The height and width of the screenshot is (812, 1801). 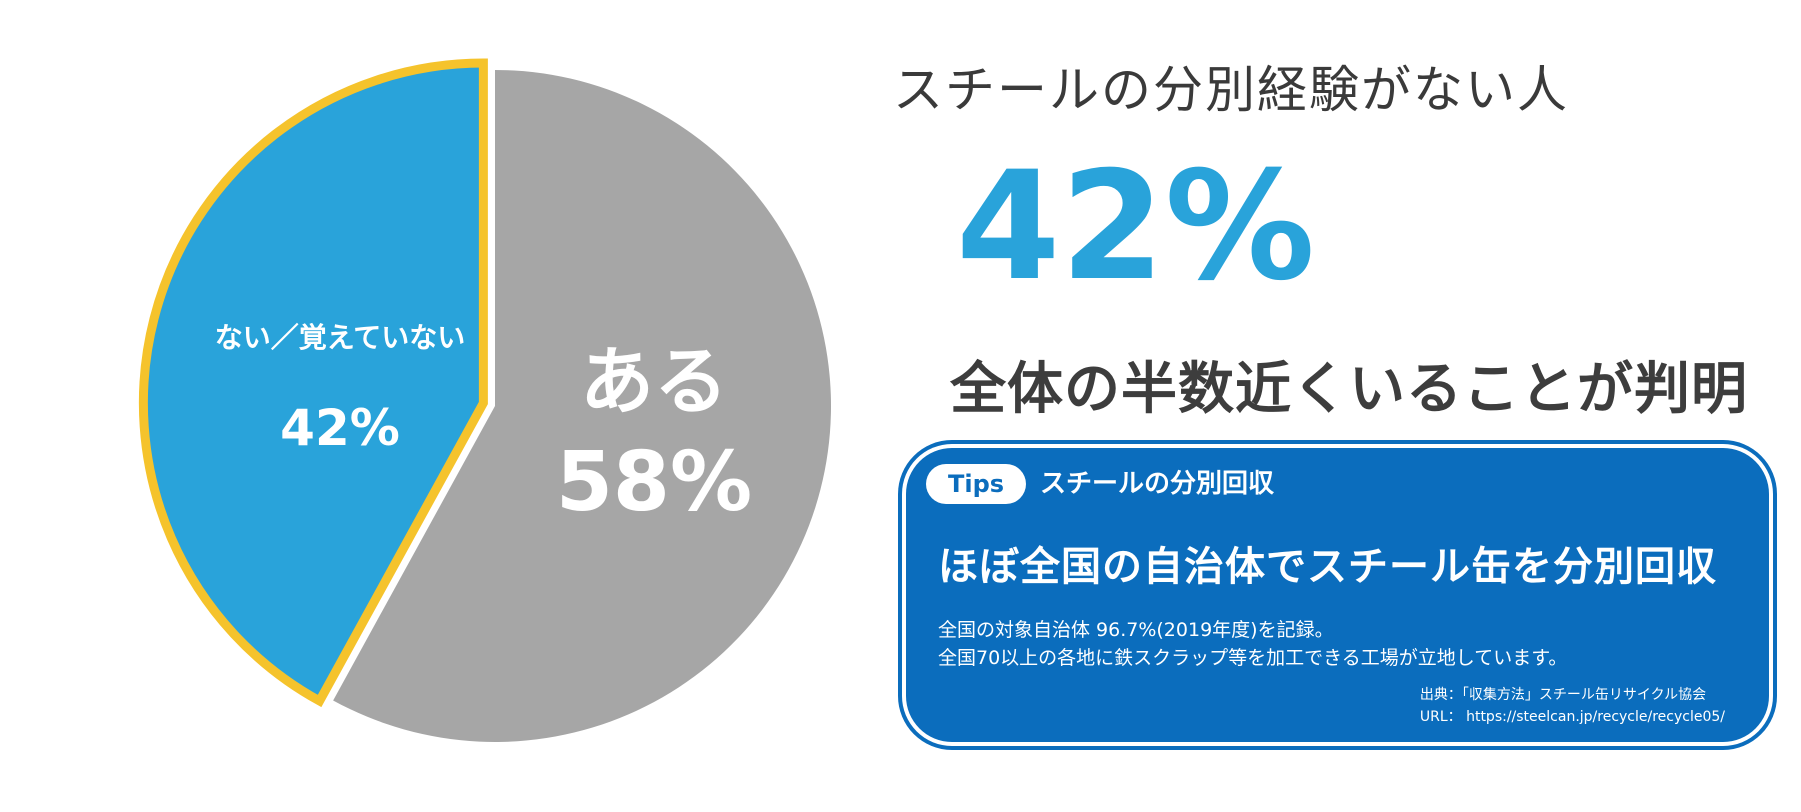 I want to click on headline: スチールの分別経験がない人, so click(x=1231, y=90).